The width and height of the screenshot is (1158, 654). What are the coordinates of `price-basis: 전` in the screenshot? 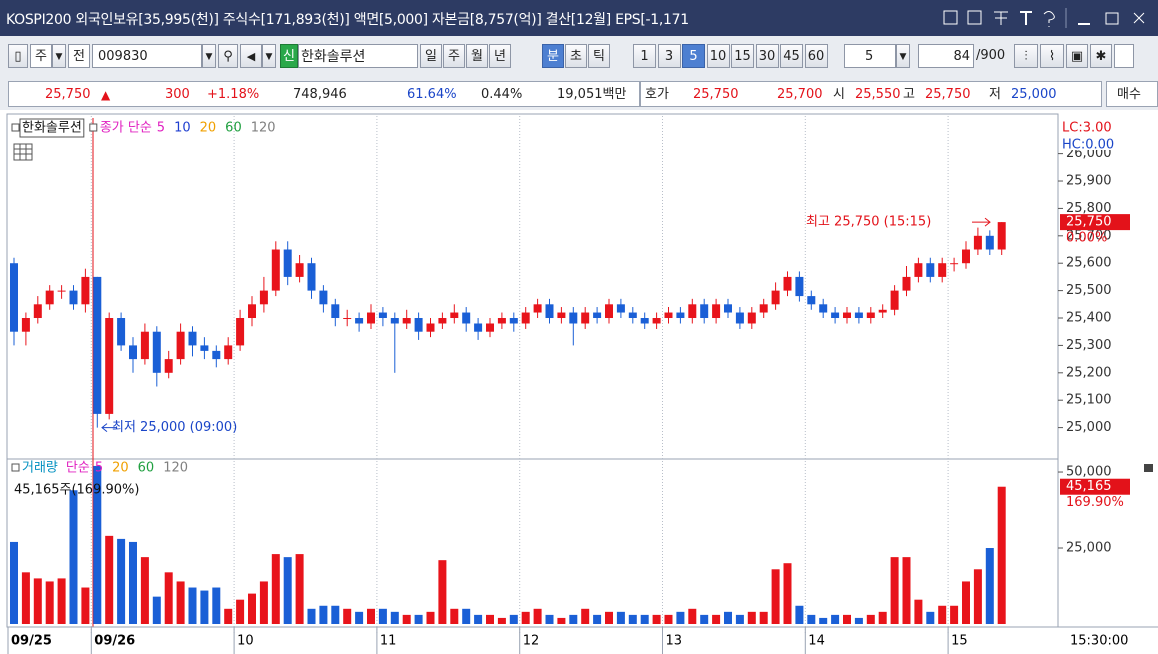 It's located at (79, 56).